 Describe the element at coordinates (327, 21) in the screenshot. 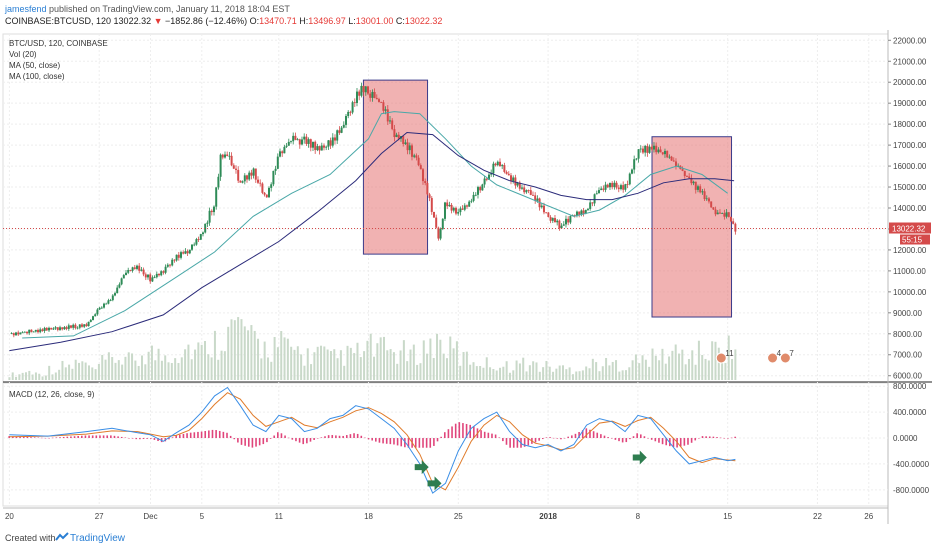

I see `high-value: 13496.97` at that location.